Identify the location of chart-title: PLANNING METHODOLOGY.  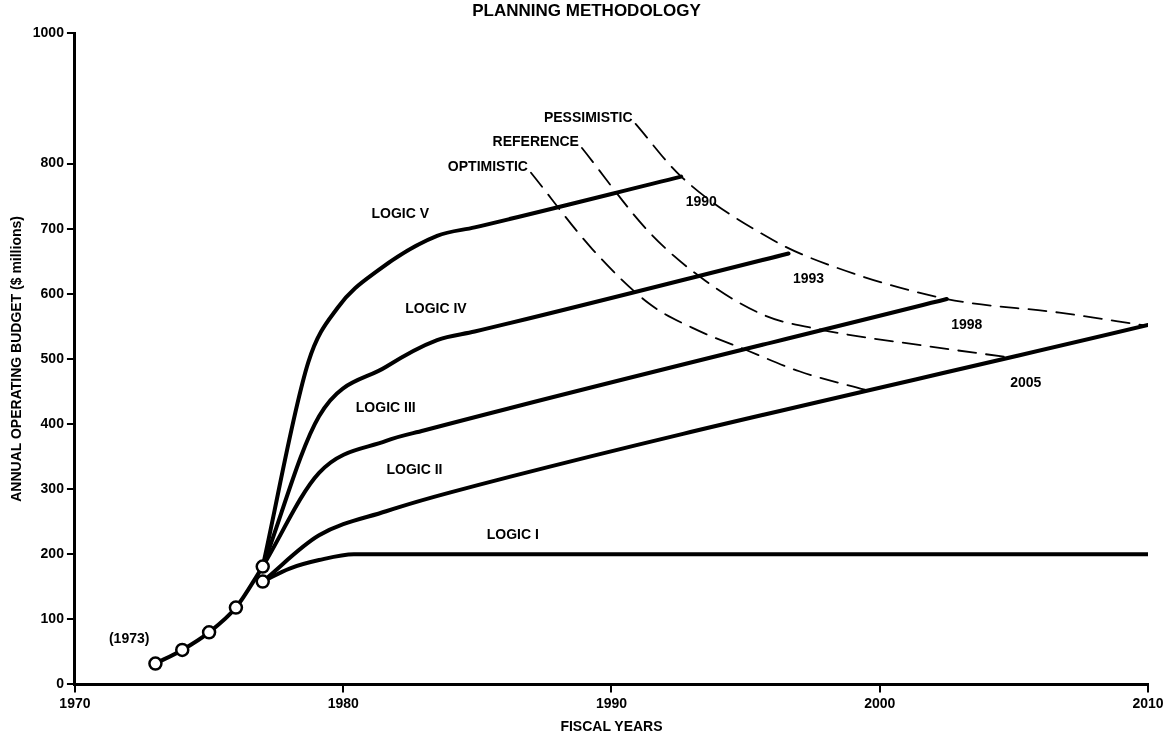
(586, 11).